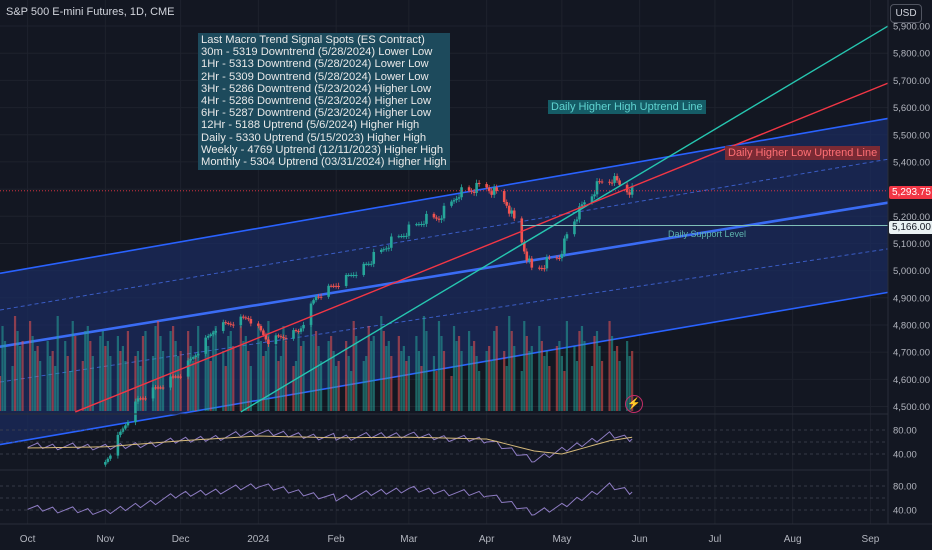  Describe the element at coordinates (911, 81) in the screenshot. I see `y-tick-label: 5,700.00` at that location.